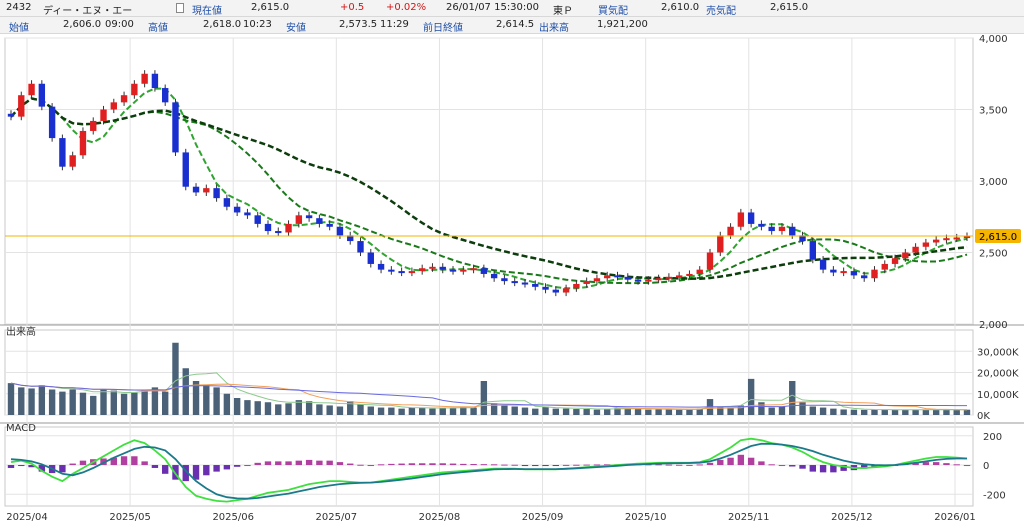 The image size is (1024, 530). I want to click on x-tick-label: 2025/08, so click(440, 517).